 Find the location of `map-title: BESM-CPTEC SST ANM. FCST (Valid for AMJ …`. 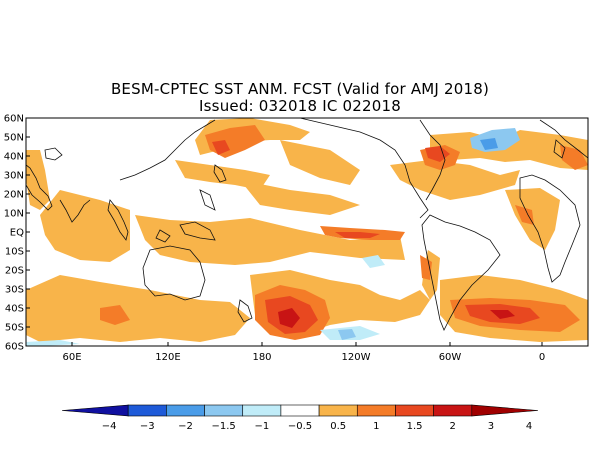

map-title: BESM-CPTEC SST ANM. FCST (Valid for AMJ … is located at coordinates (300, 89).